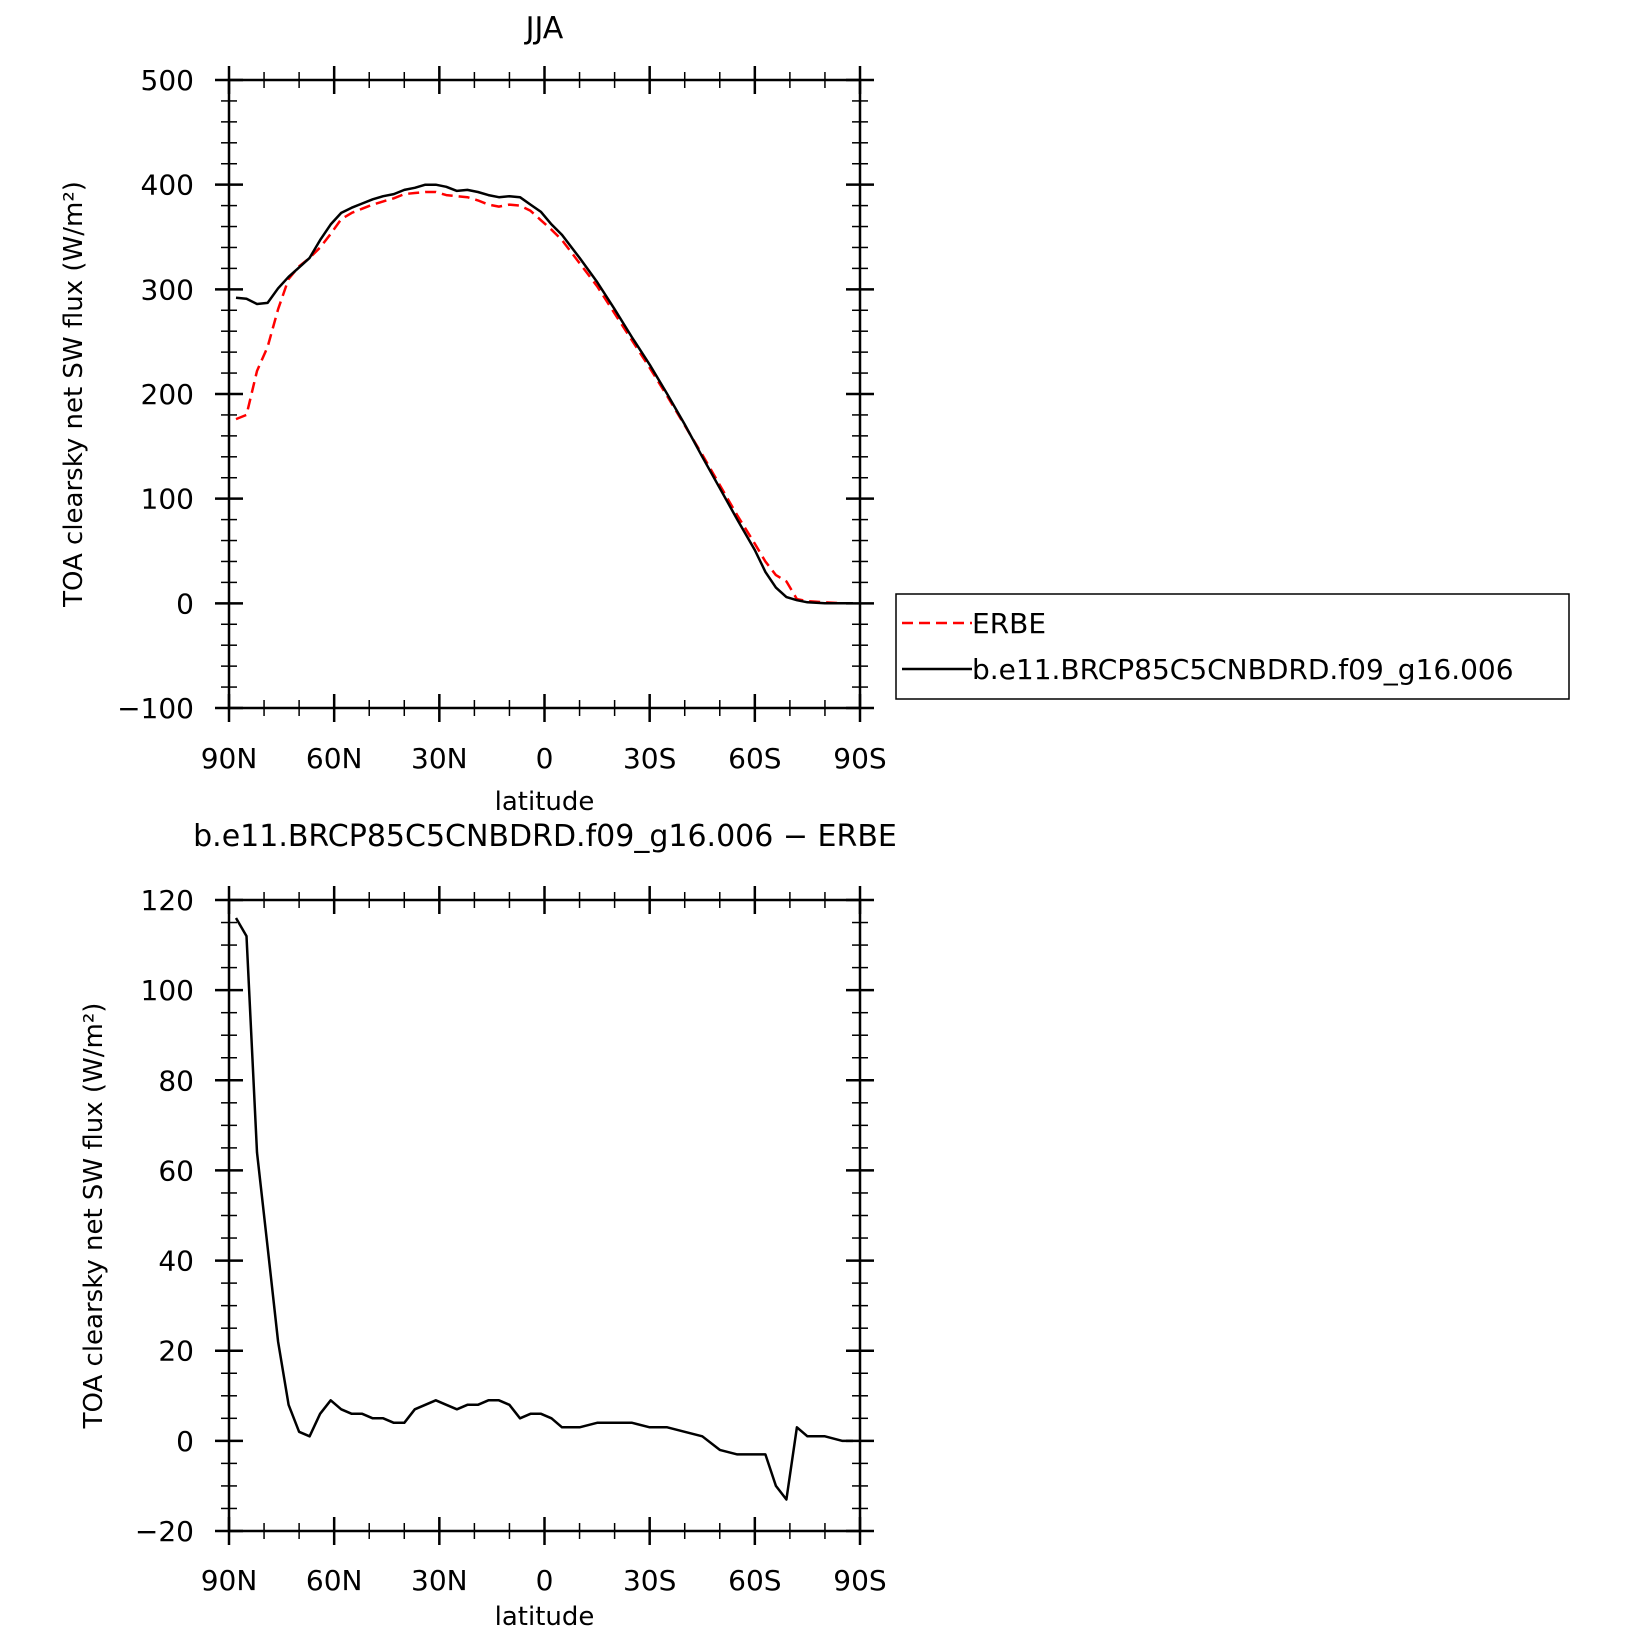 The width and height of the screenshot is (1631, 1636). I want to click on y-tick-label: 200, so click(167, 394).